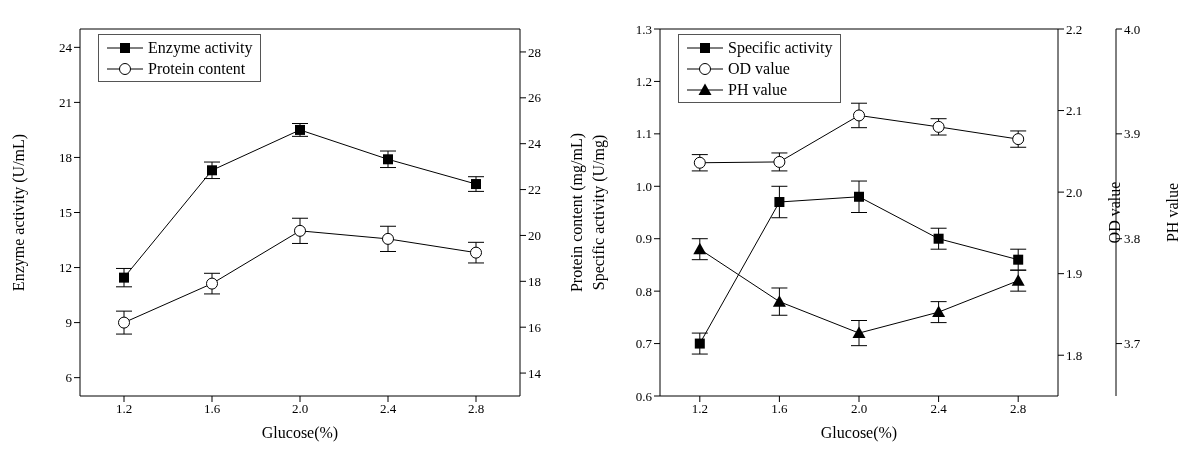  Describe the element at coordinates (535, 327) in the screenshot. I see `y2-tick-label: 16` at that location.